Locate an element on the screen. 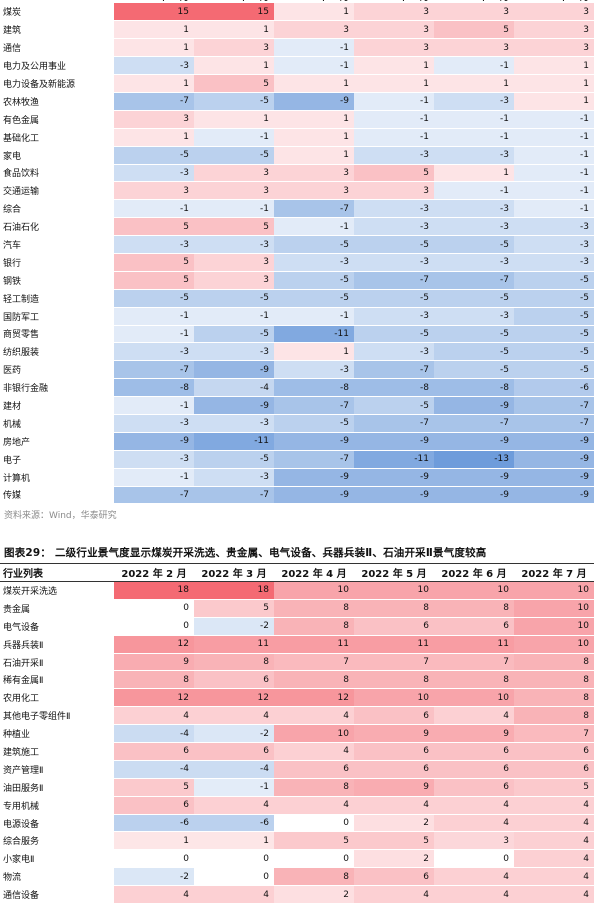  industry-name: 农用化工 is located at coordinates (57, 698).